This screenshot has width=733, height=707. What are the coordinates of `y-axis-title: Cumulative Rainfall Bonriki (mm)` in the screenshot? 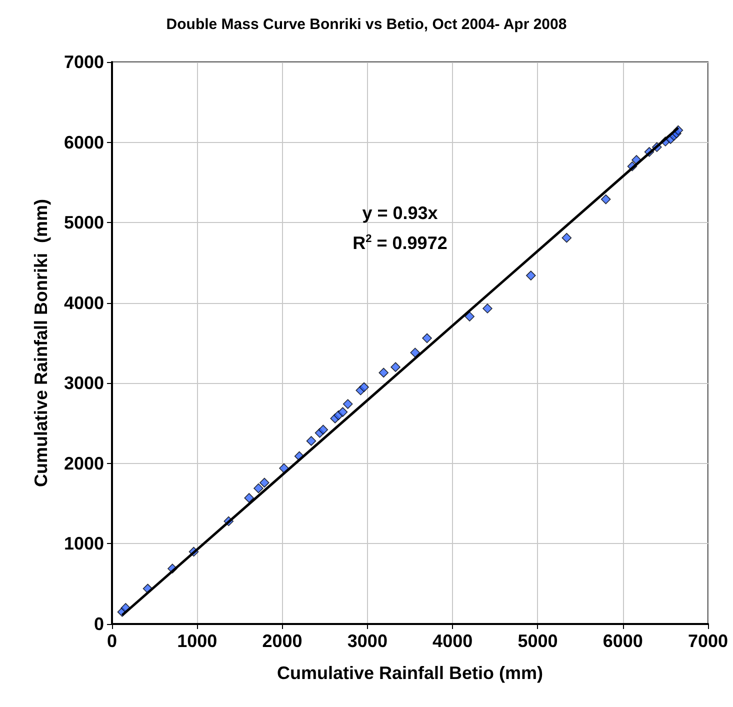 It's located at (41, 343).